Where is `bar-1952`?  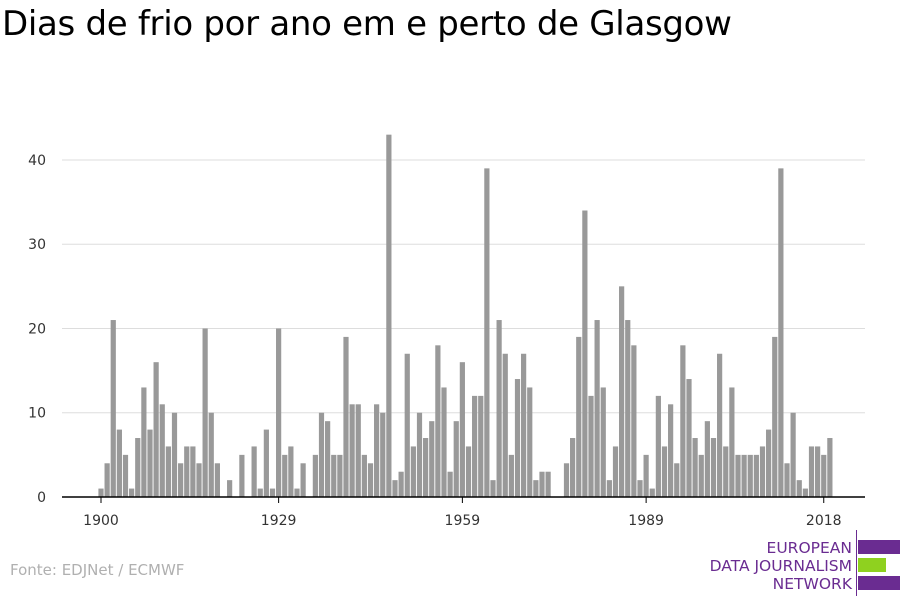 bar-1952 is located at coordinates (419, 454).